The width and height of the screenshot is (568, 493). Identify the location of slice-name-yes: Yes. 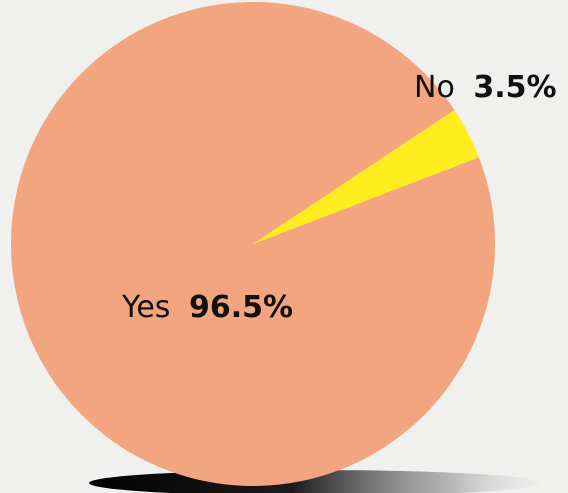
(145, 307).